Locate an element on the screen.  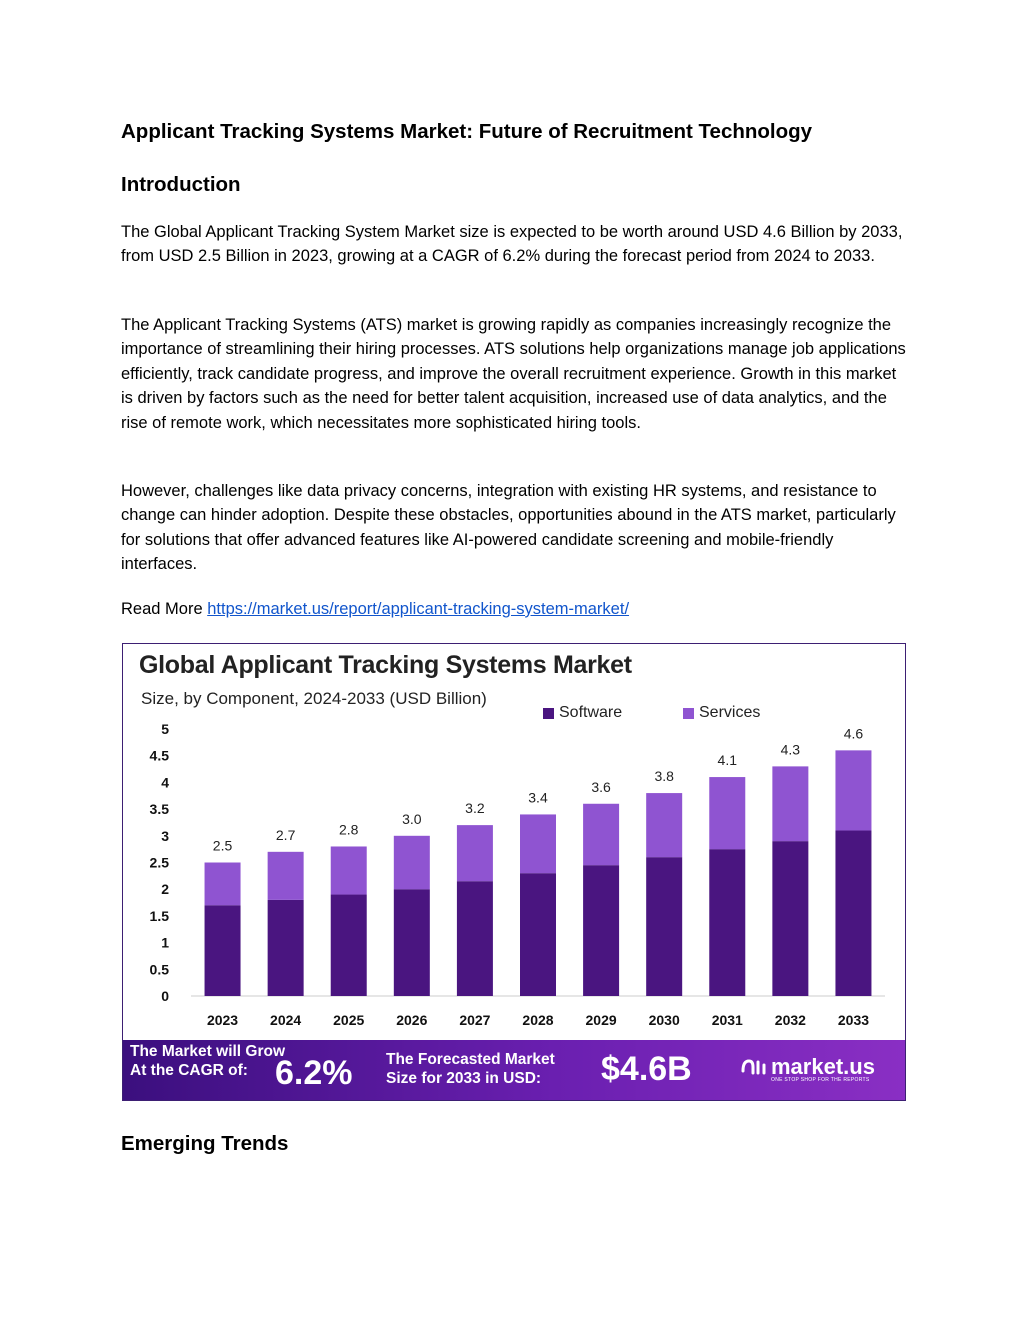
bar-services-2025 is located at coordinates (348, 870).